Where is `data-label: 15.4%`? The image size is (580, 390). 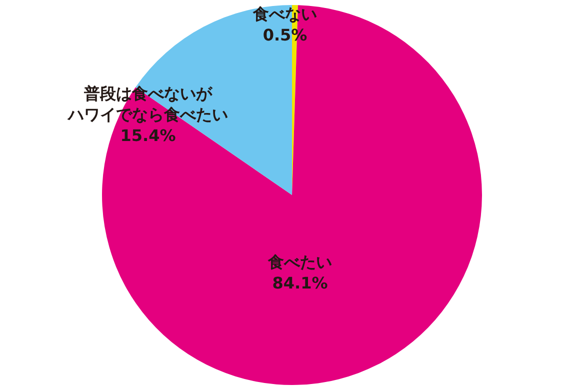
data-label: 15.4% is located at coordinates (148, 135).